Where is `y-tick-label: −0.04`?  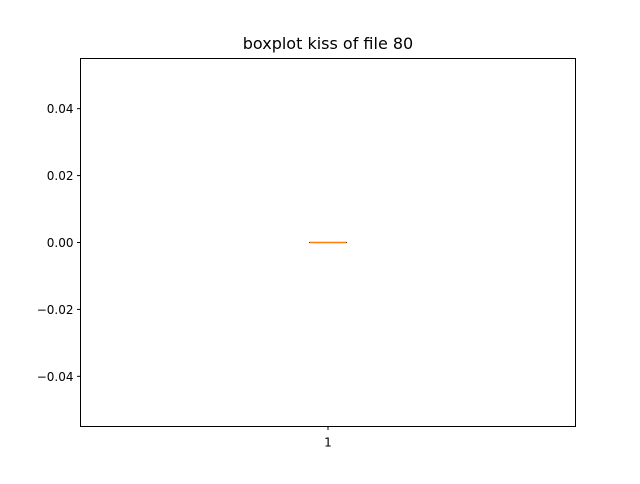 y-tick-label: −0.04 is located at coordinates (55, 377).